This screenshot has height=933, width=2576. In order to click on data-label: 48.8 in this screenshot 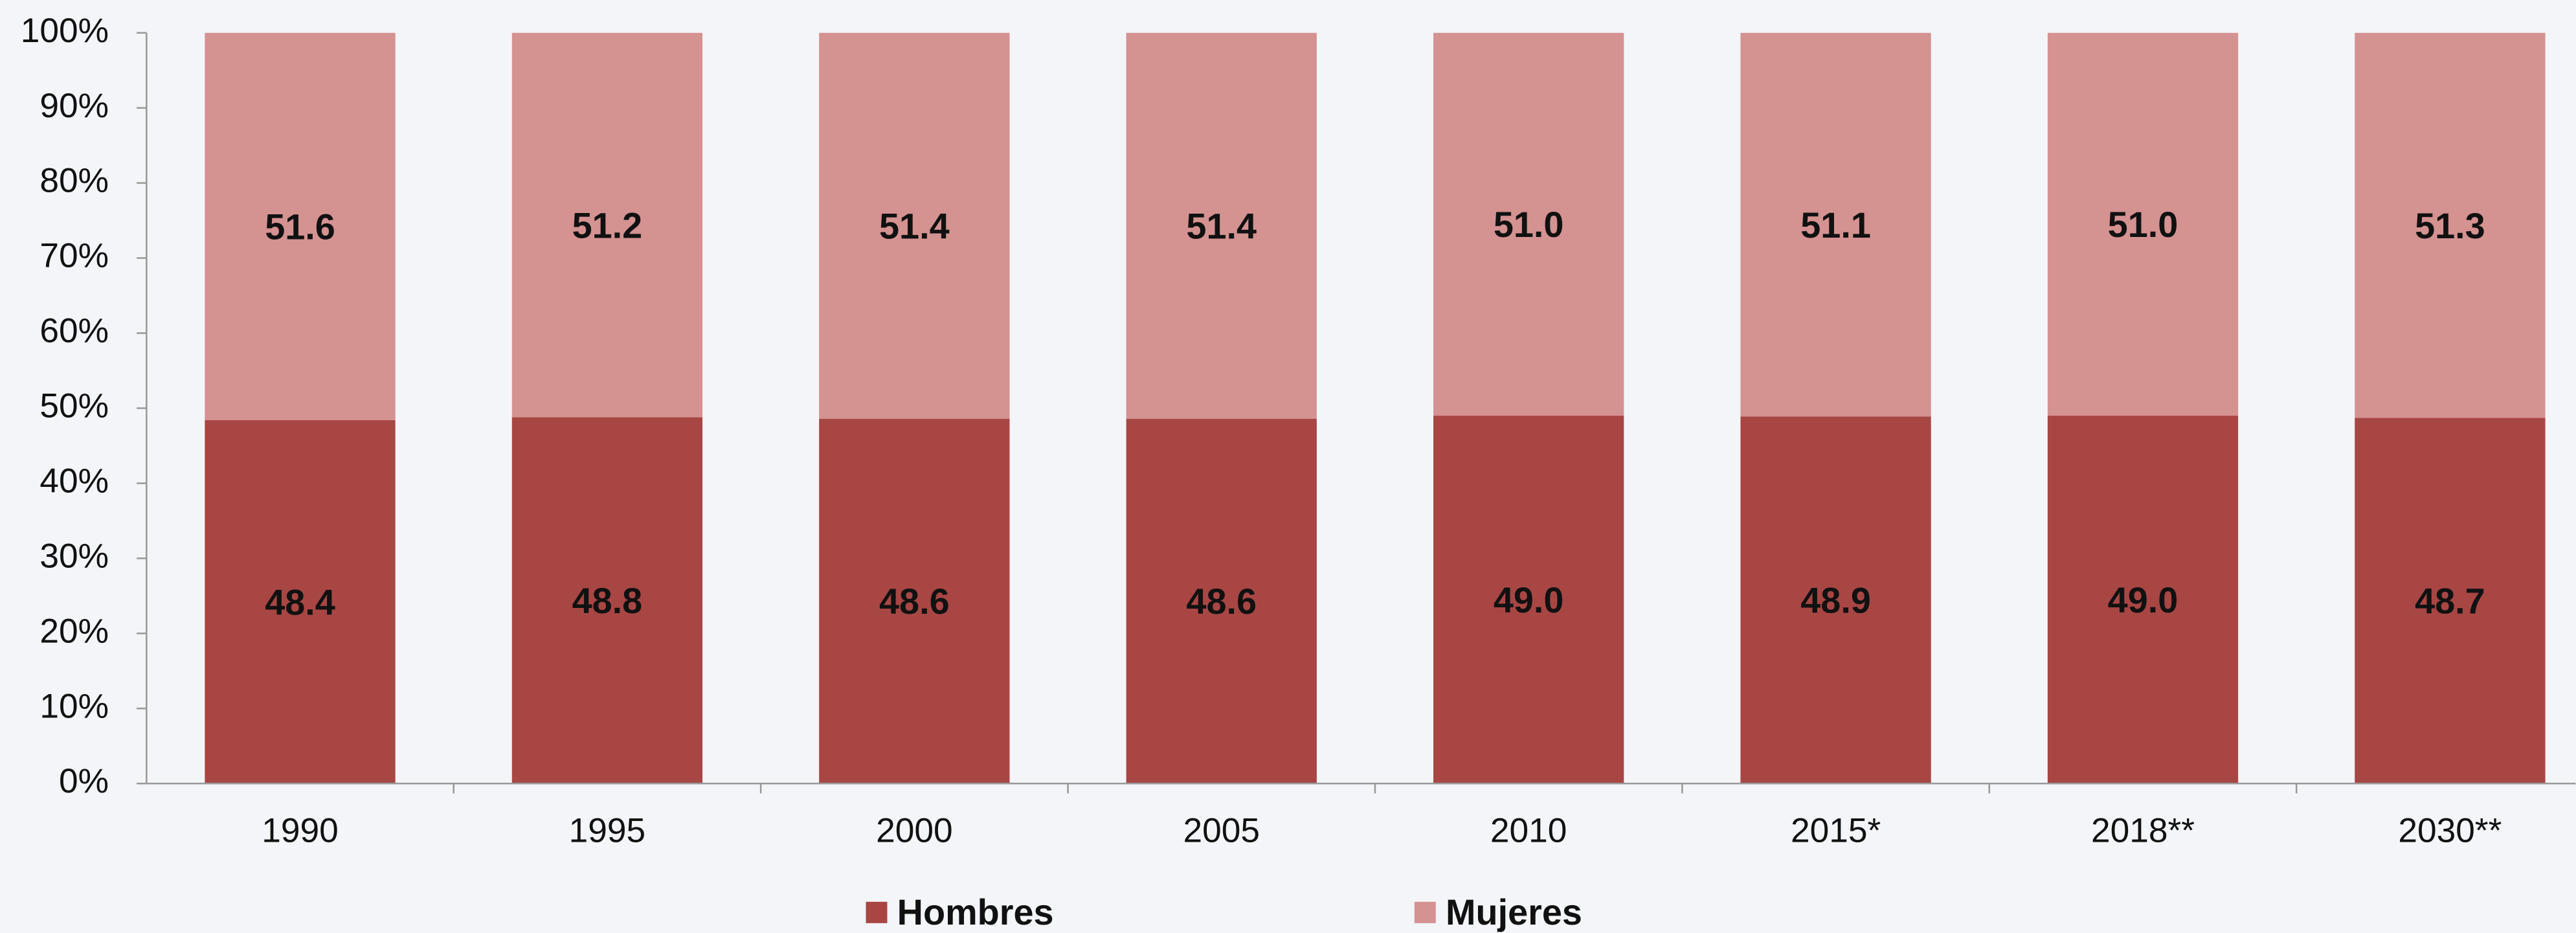, I will do `click(607, 600)`.